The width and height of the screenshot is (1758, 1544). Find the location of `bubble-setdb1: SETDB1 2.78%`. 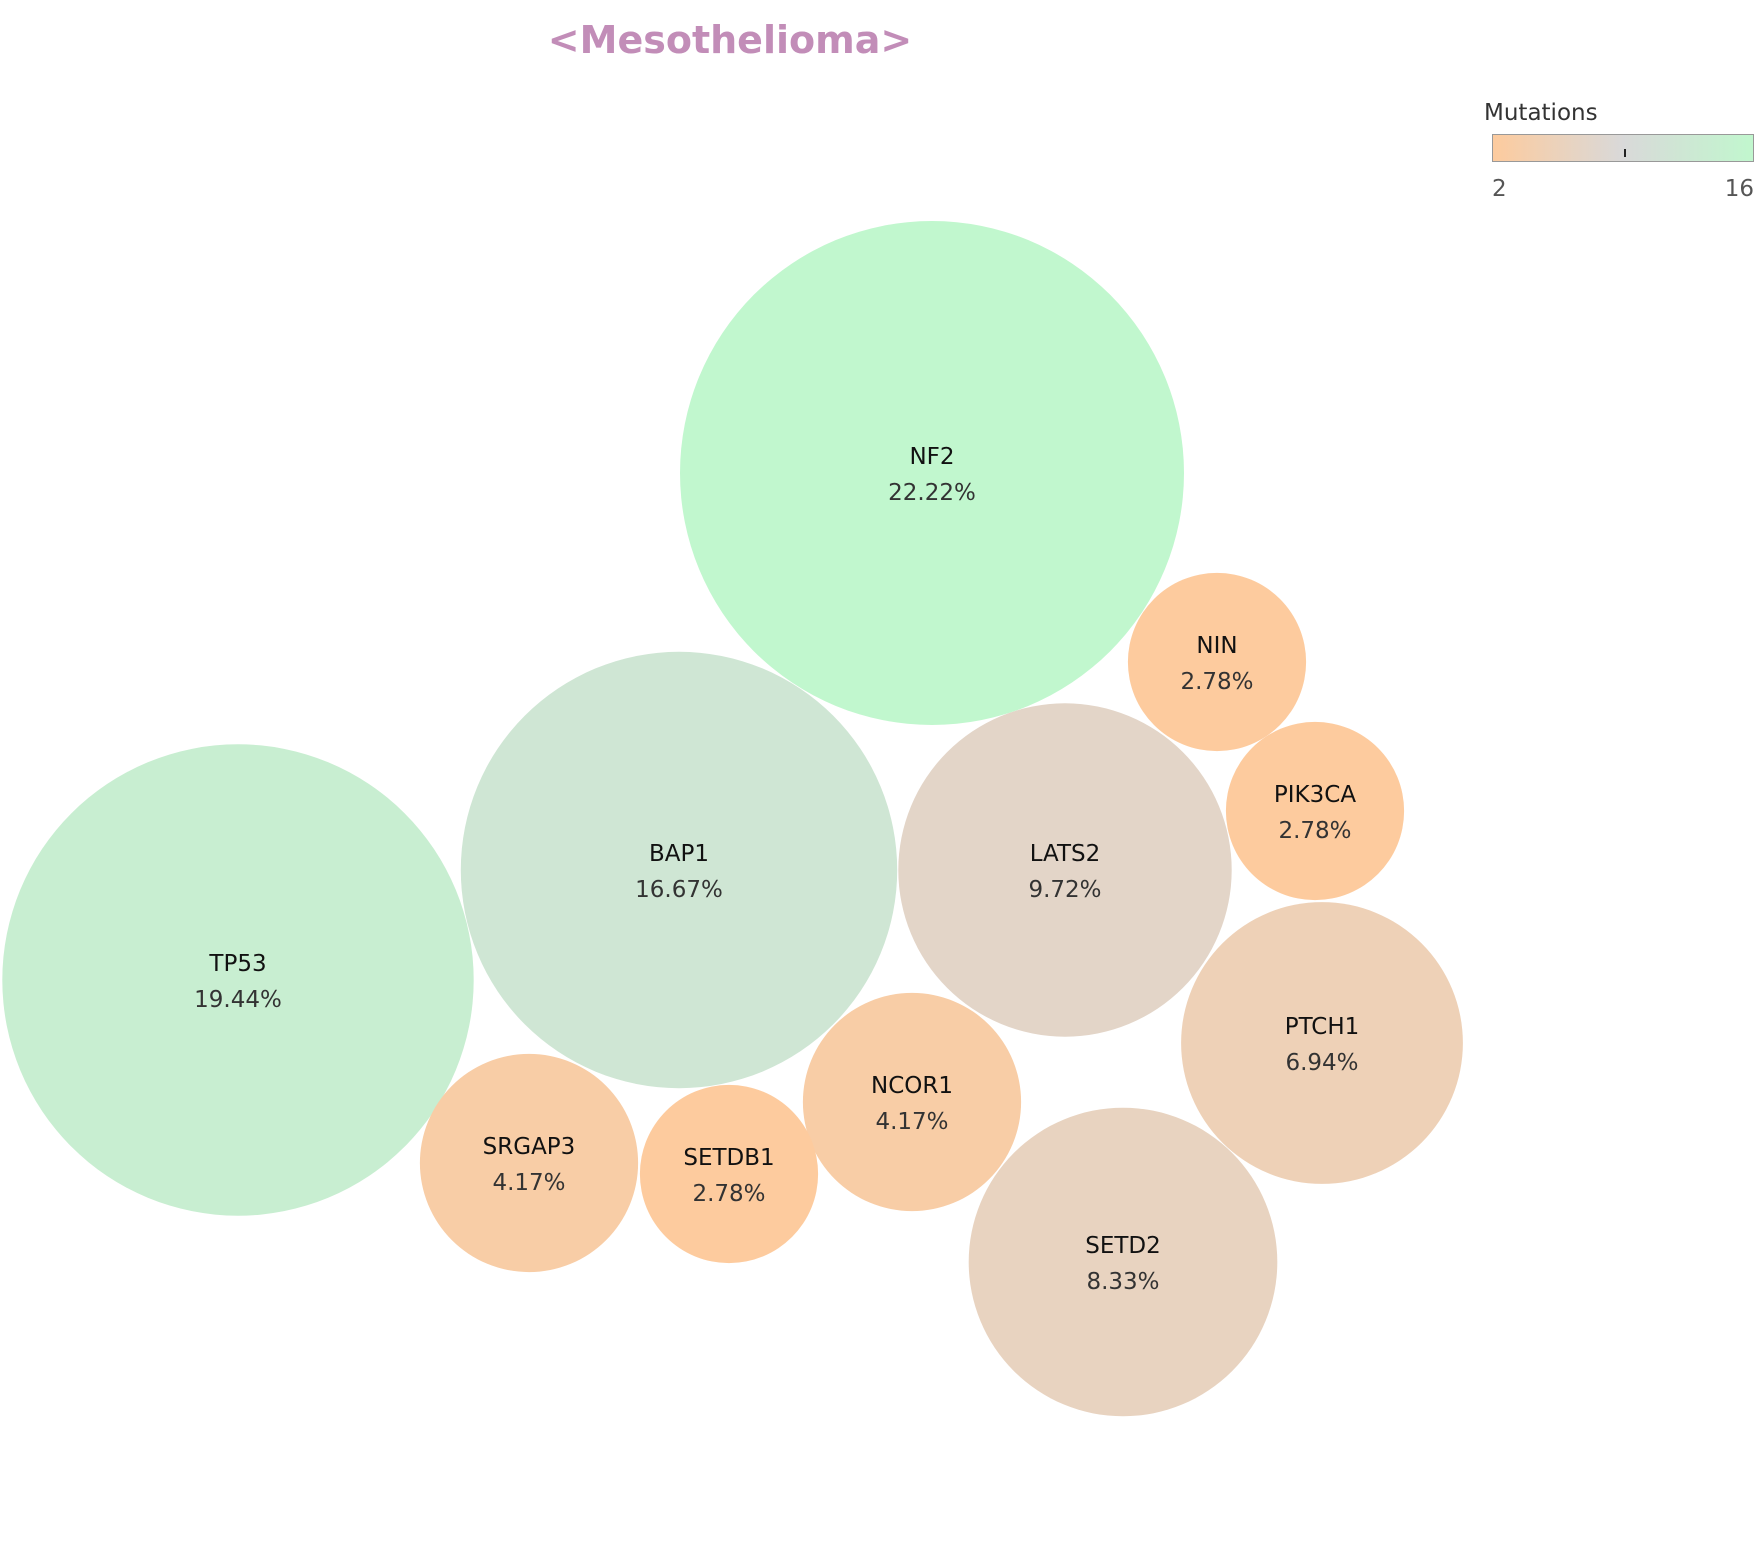

bubble-setdb1: SETDB1 2.78% is located at coordinates (729, 1174).